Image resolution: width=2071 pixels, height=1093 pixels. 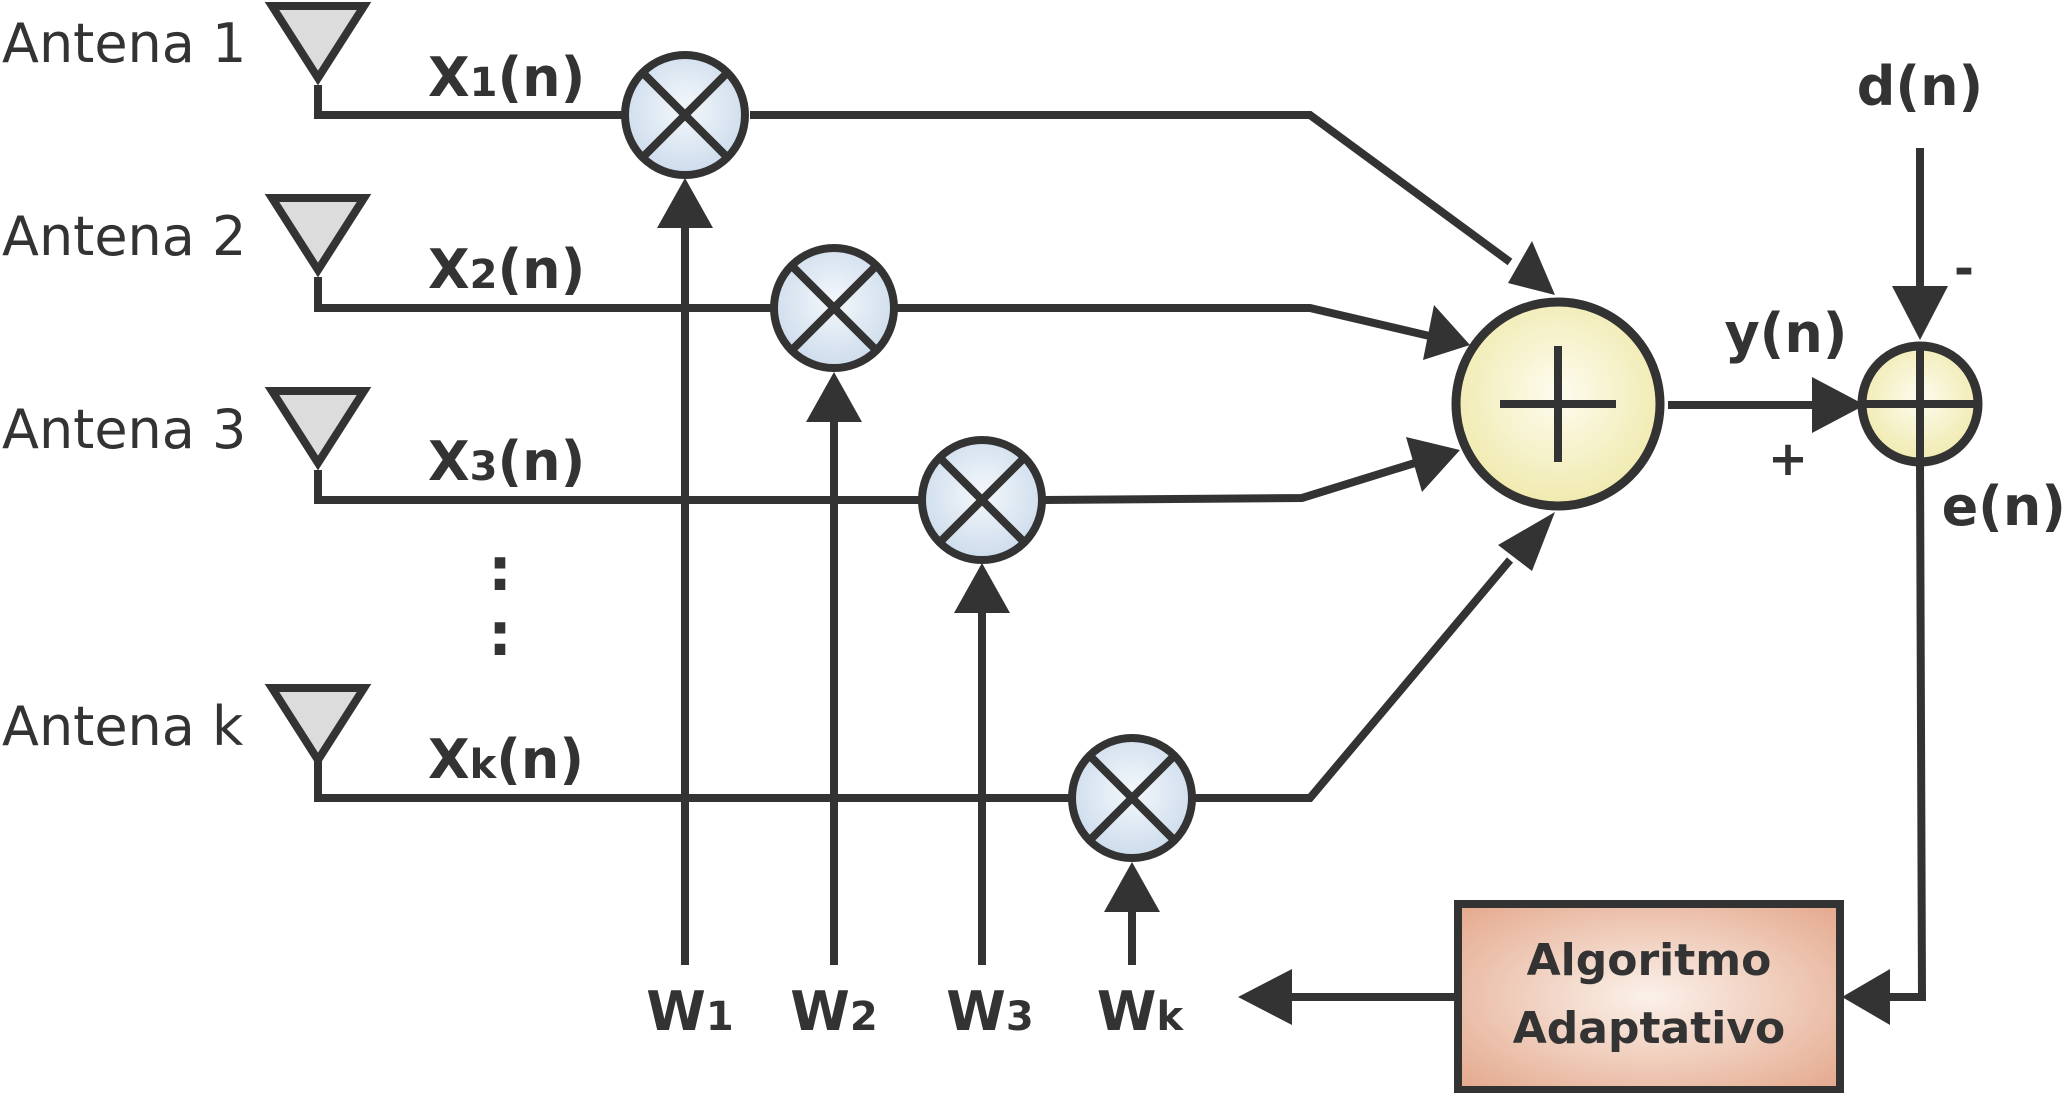 I want to click on summer-main, so click(x=1558, y=404).